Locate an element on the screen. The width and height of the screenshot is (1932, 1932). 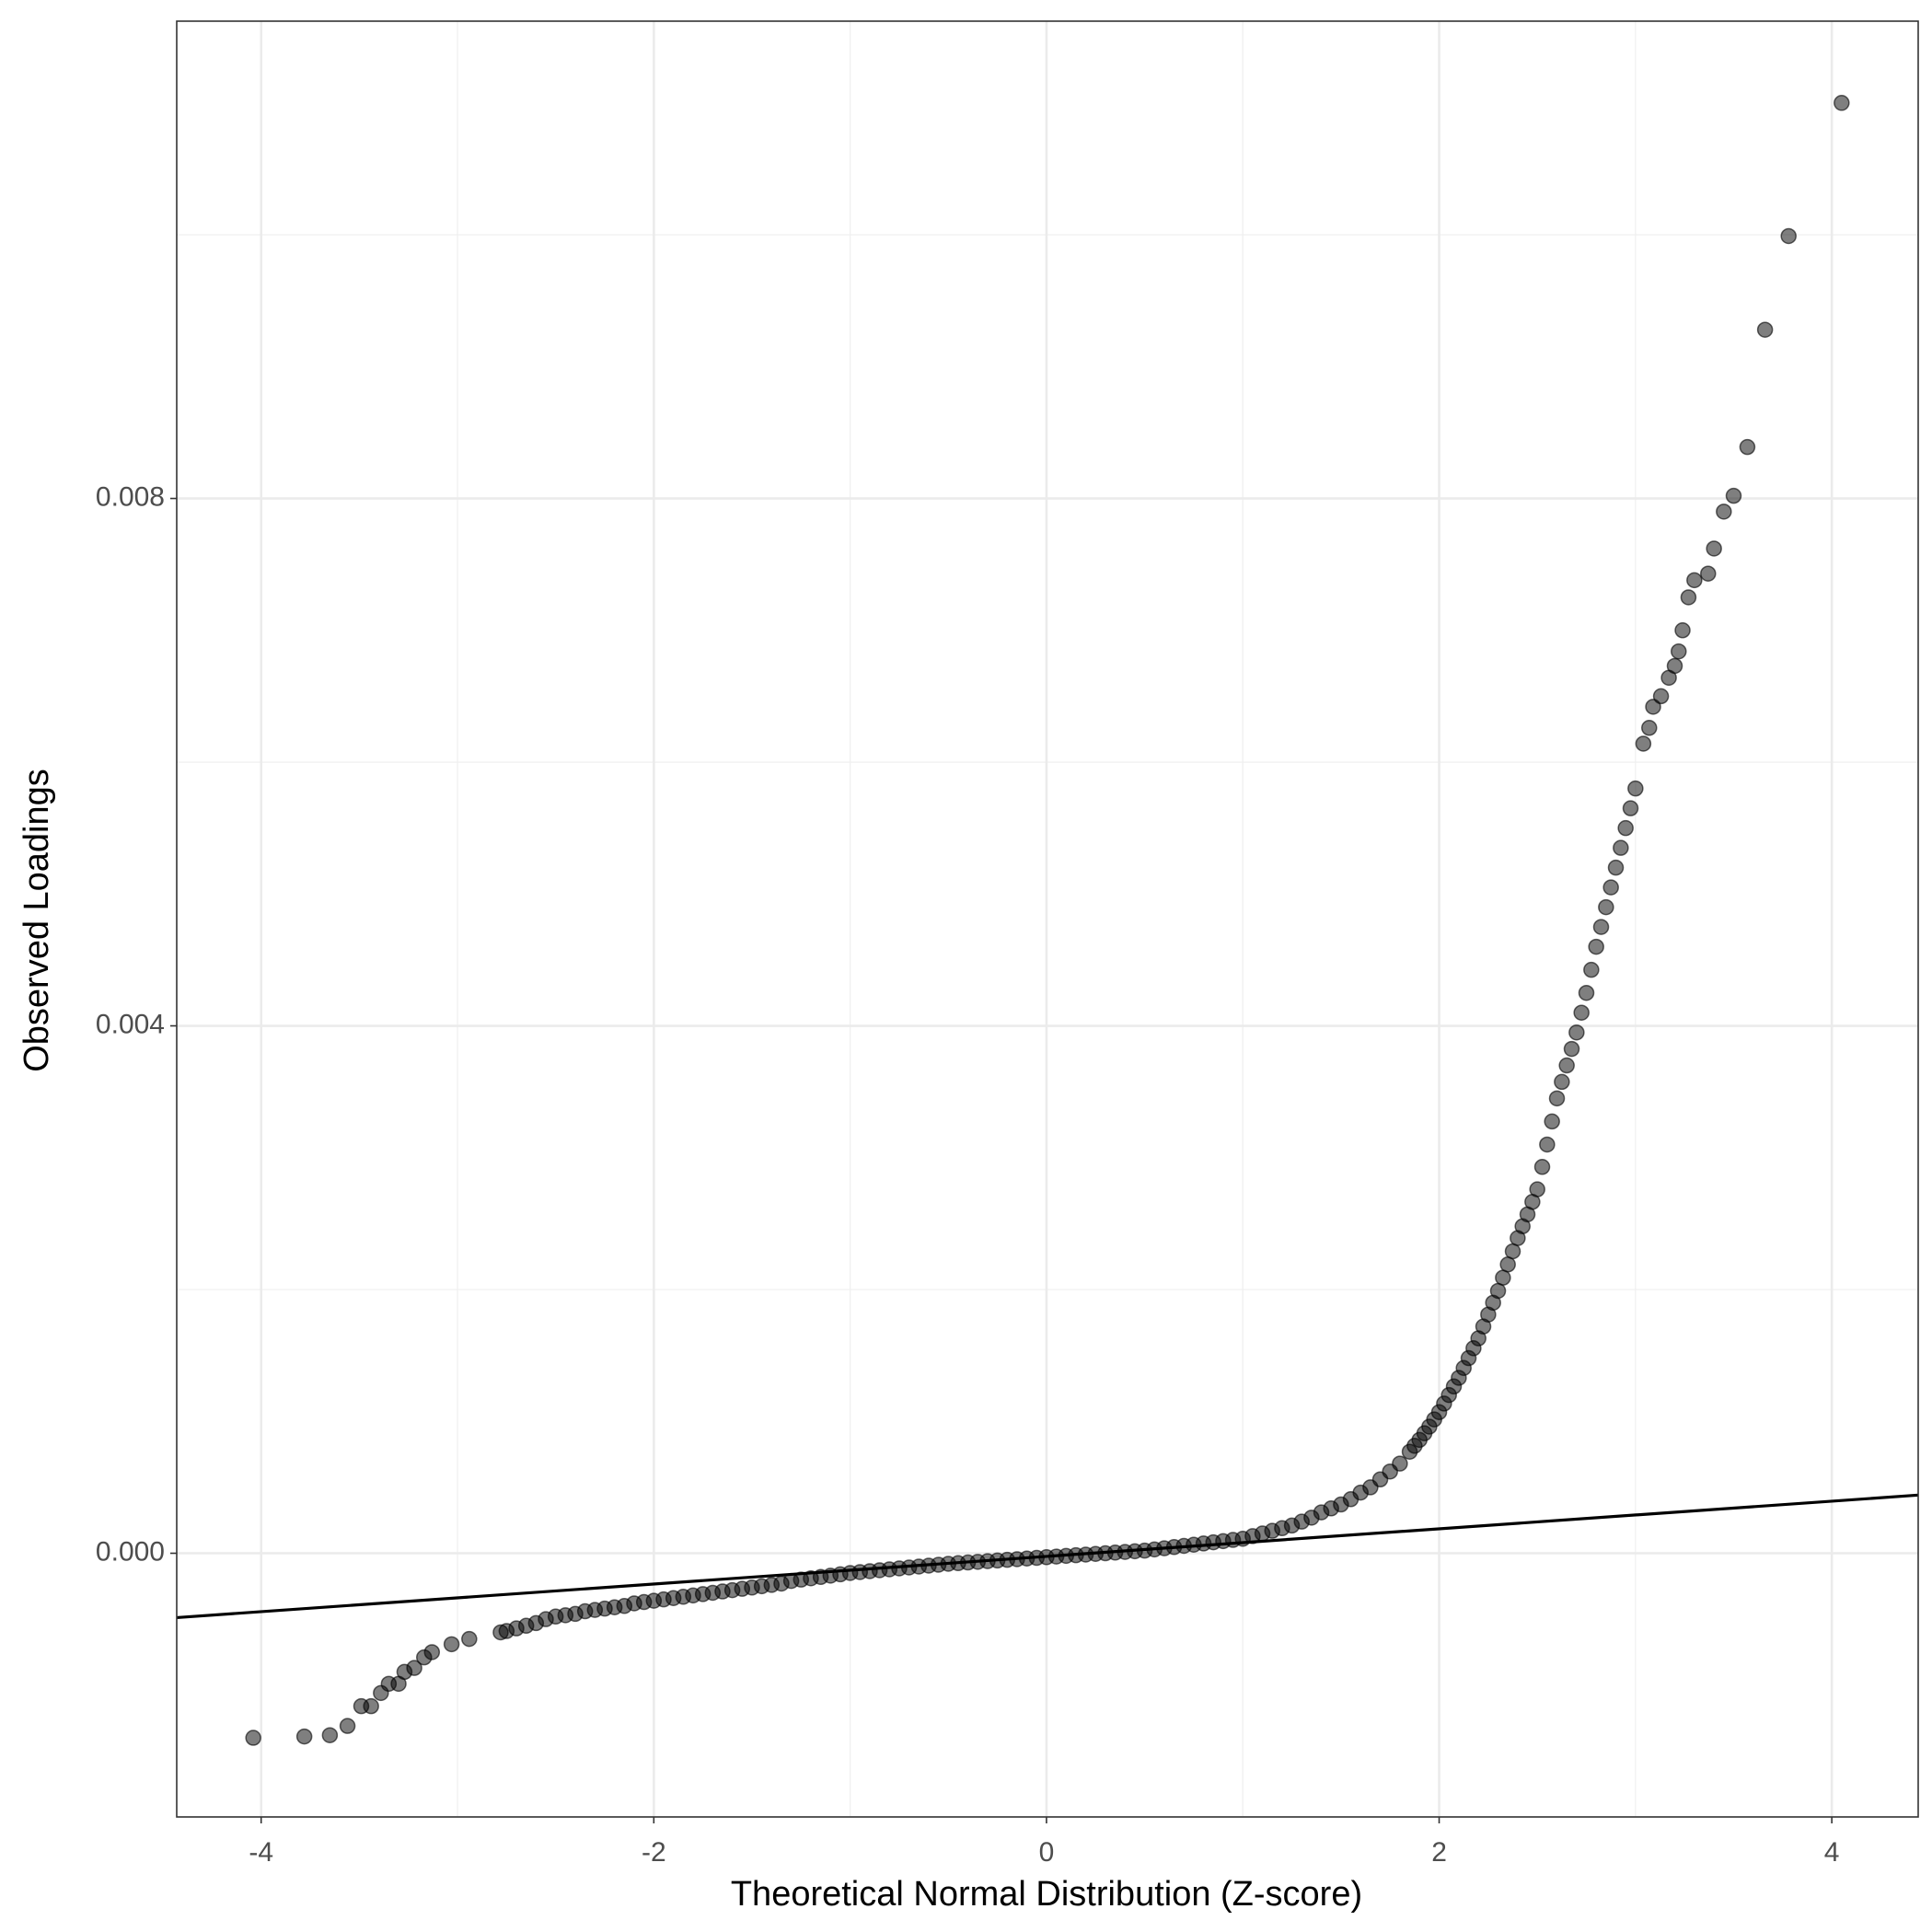
x-tick-label: 4 is located at coordinates (1832, 1853).